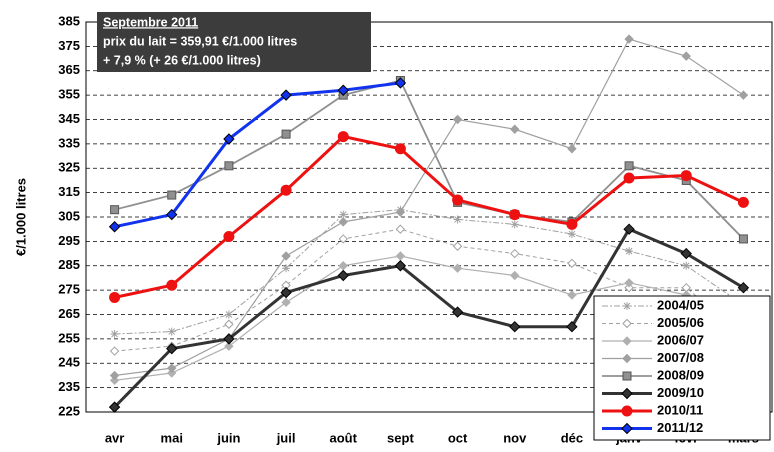  What do you see at coordinates (680, 339) in the screenshot?
I see `legend-label: 2006/07` at bounding box center [680, 339].